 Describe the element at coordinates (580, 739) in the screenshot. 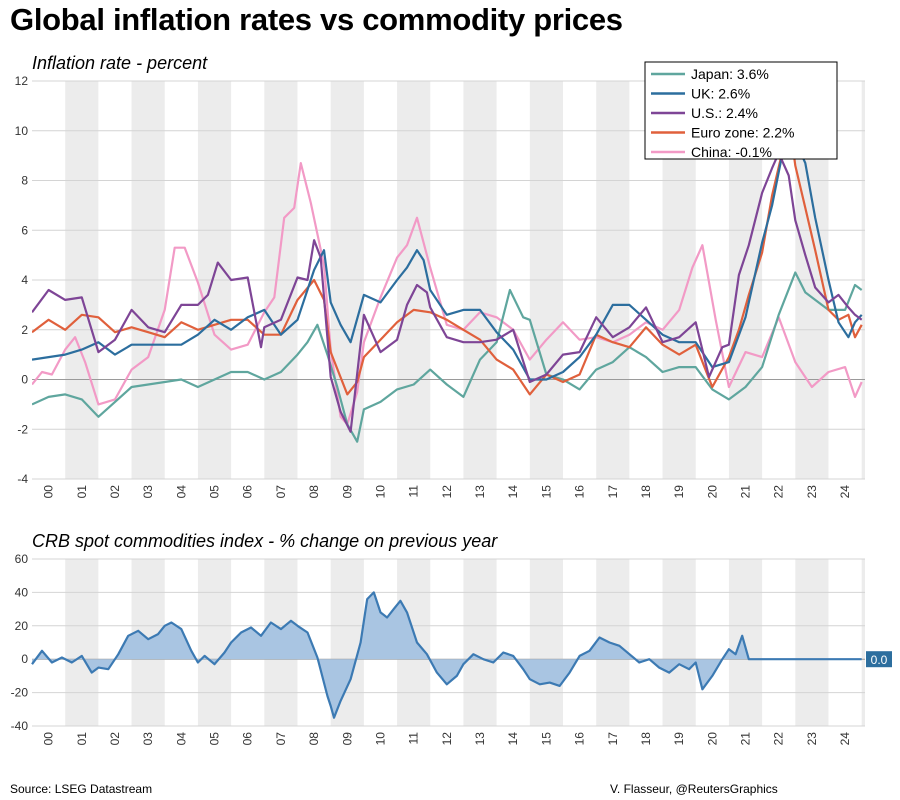

I see `crb-x-tick-label: 16` at that location.